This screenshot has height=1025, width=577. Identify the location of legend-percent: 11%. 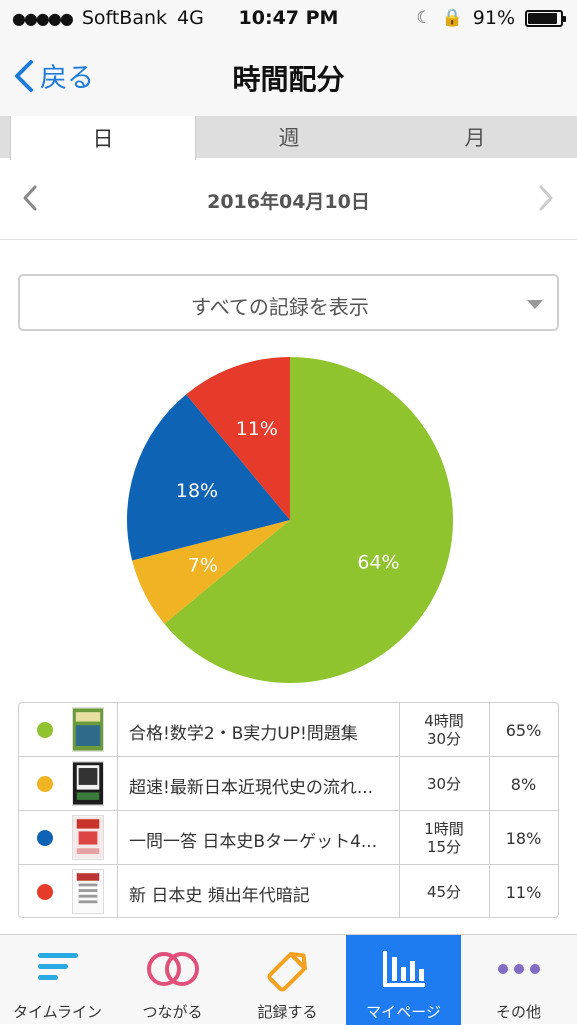
(523, 892).